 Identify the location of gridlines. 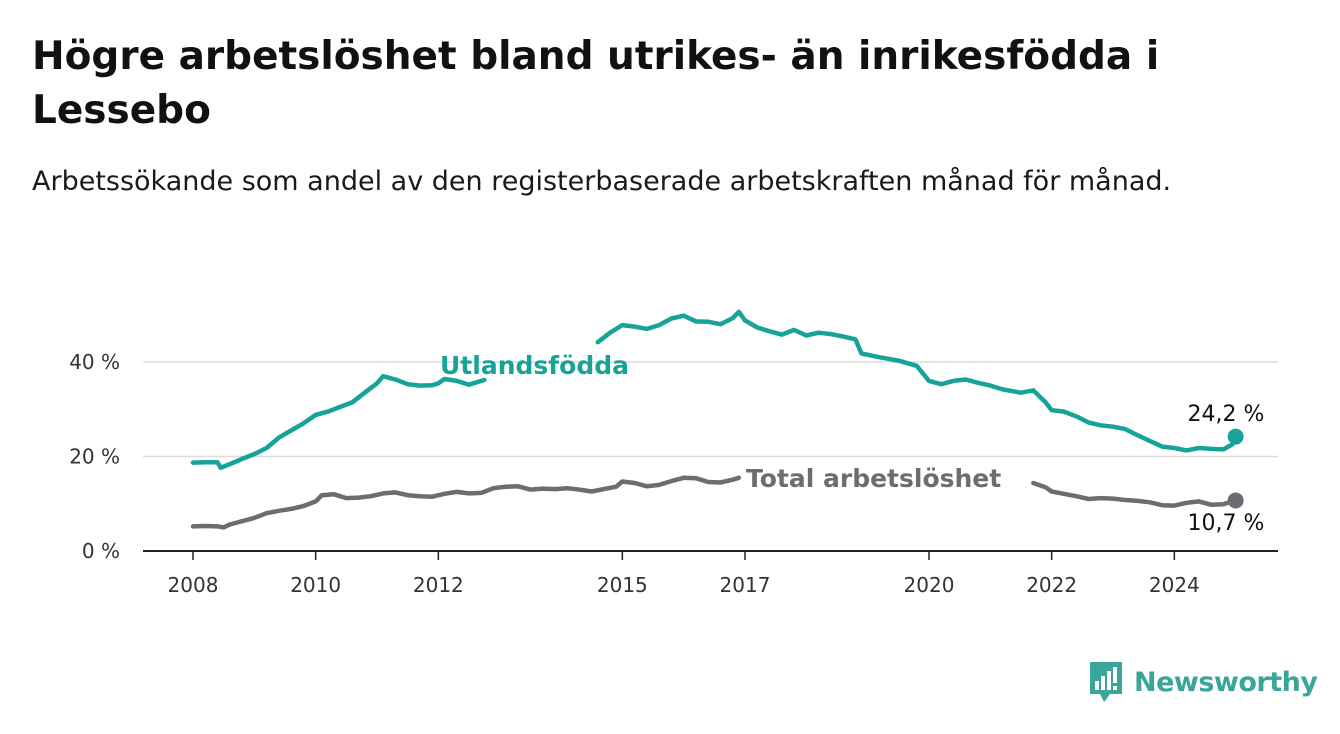
(710, 409).